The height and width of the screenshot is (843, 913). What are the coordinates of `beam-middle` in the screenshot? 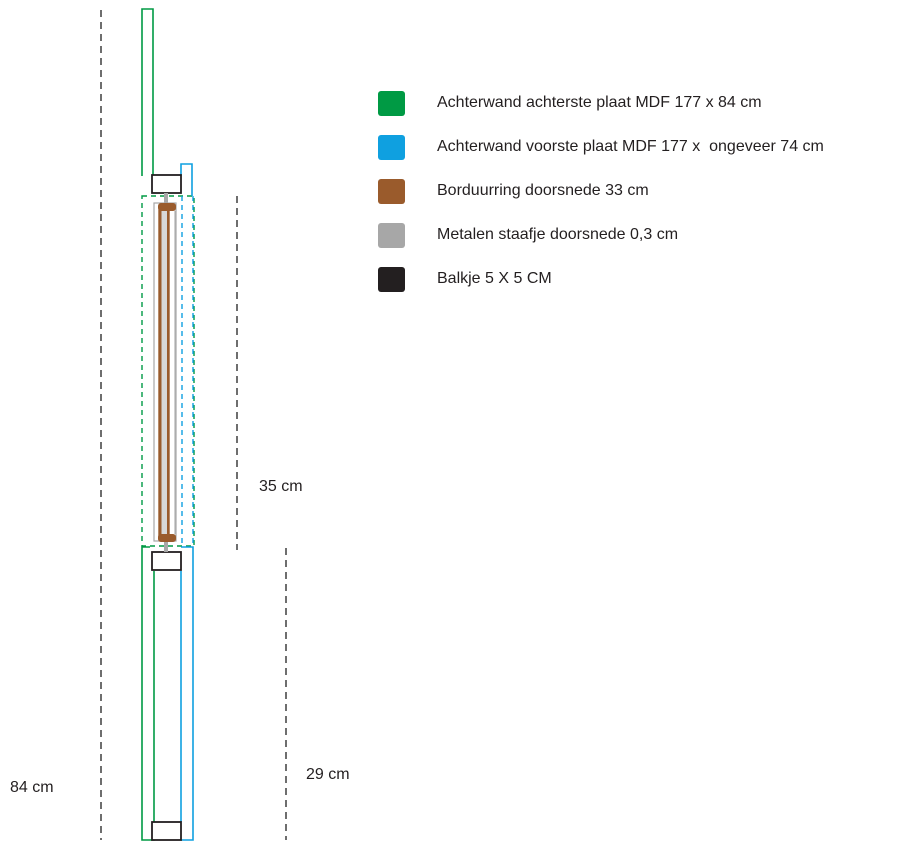 It's located at (166, 561).